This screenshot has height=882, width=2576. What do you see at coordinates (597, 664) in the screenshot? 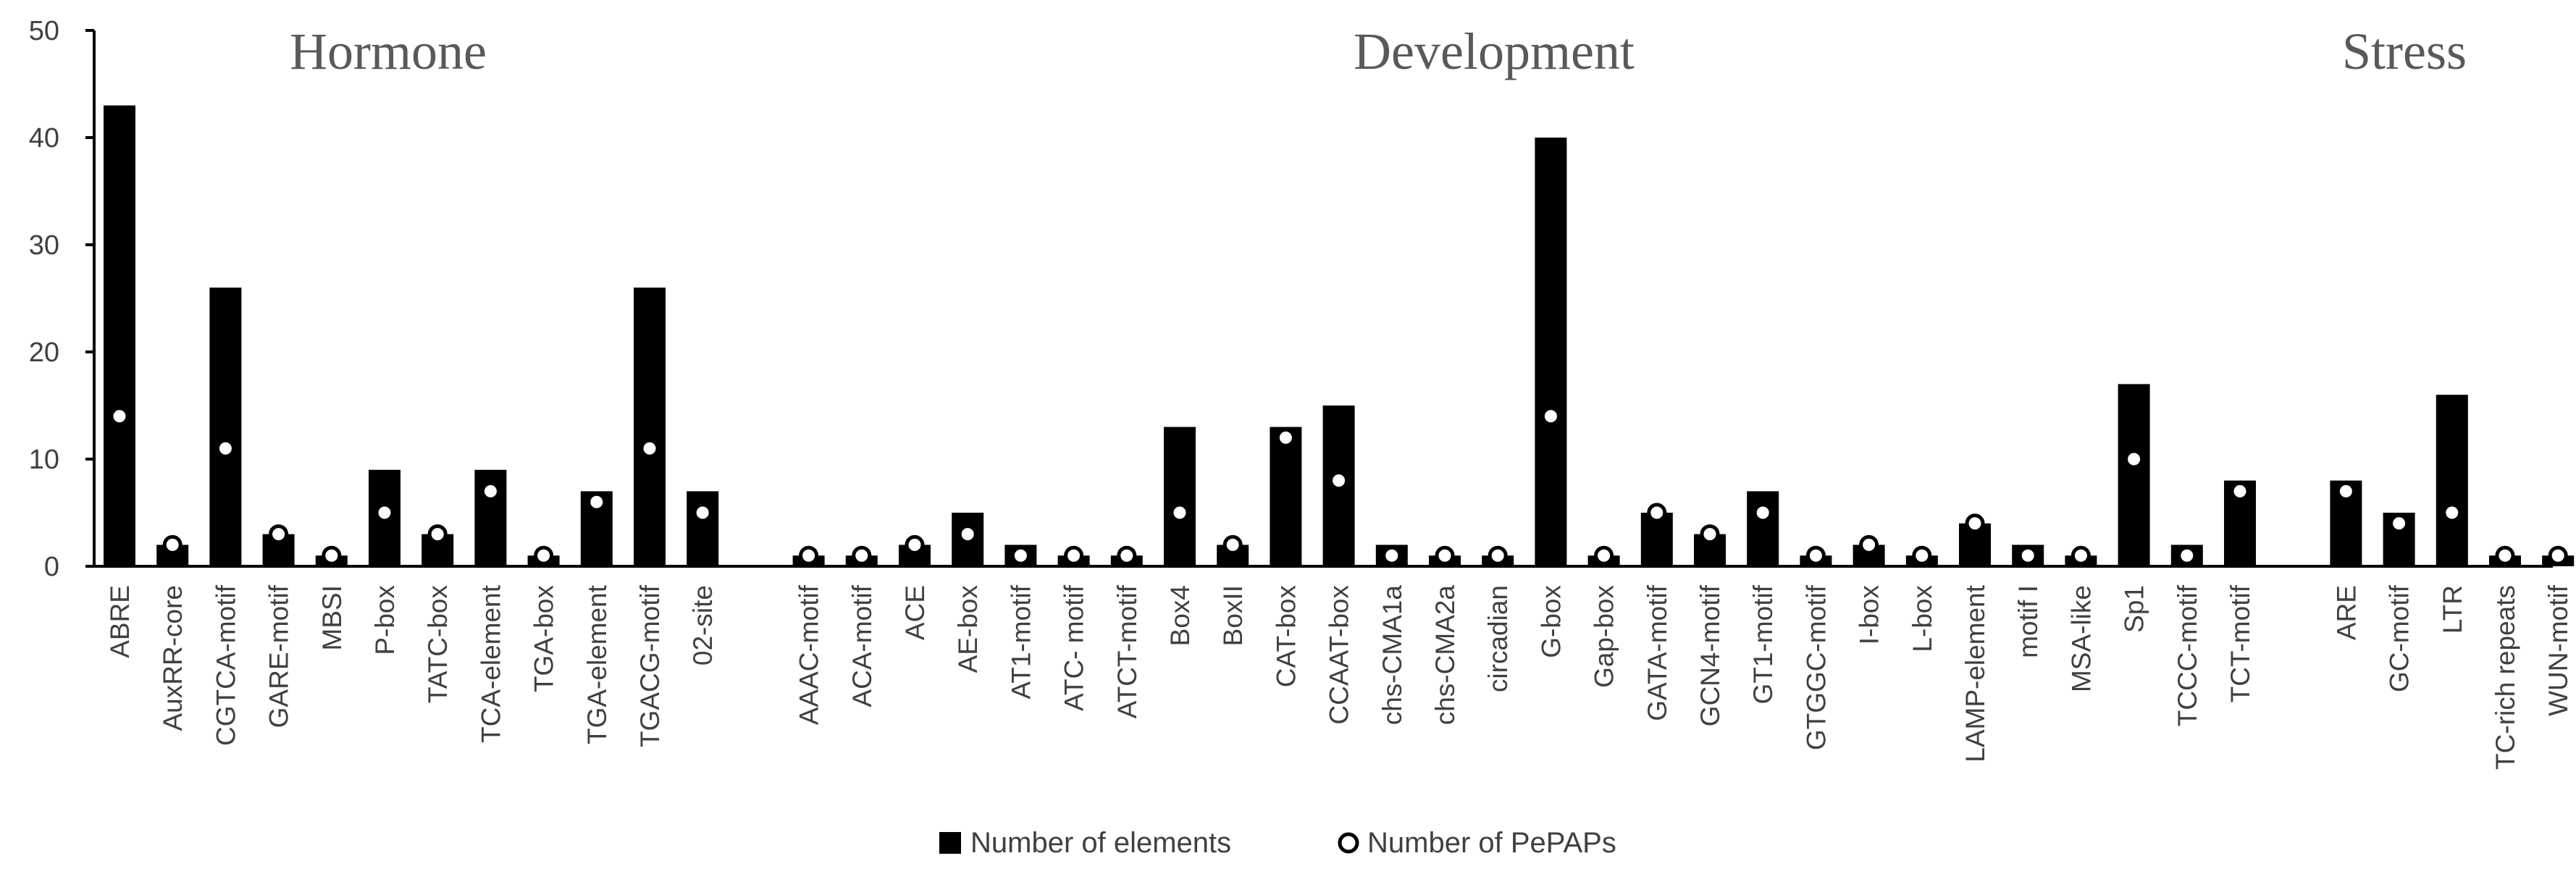
I see `x-tick-label: TGA-element` at bounding box center [597, 664].